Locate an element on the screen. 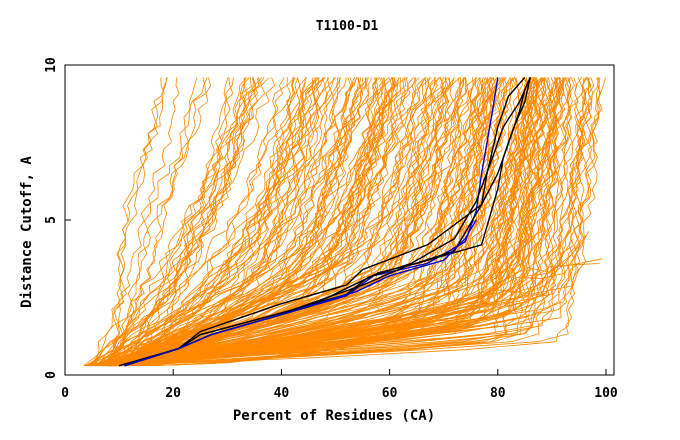  y-tick-label: 0 is located at coordinates (51, 375).